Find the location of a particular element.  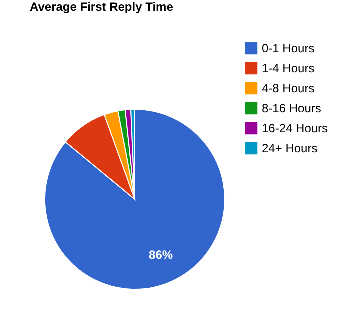

chart-title: Average First Reply Time is located at coordinates (102, 7).